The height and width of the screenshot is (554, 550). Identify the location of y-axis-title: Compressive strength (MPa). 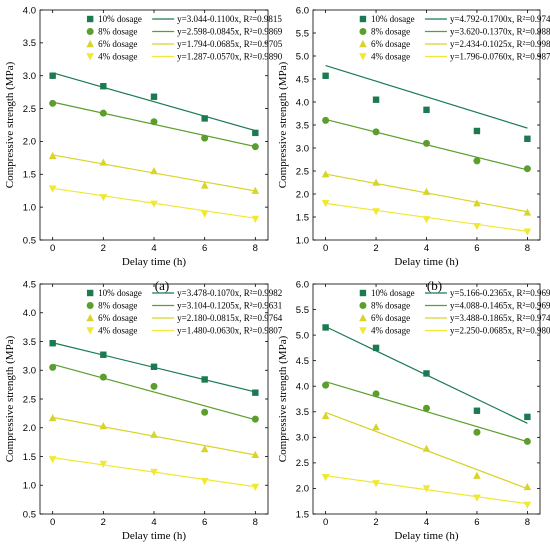
(10, 398).